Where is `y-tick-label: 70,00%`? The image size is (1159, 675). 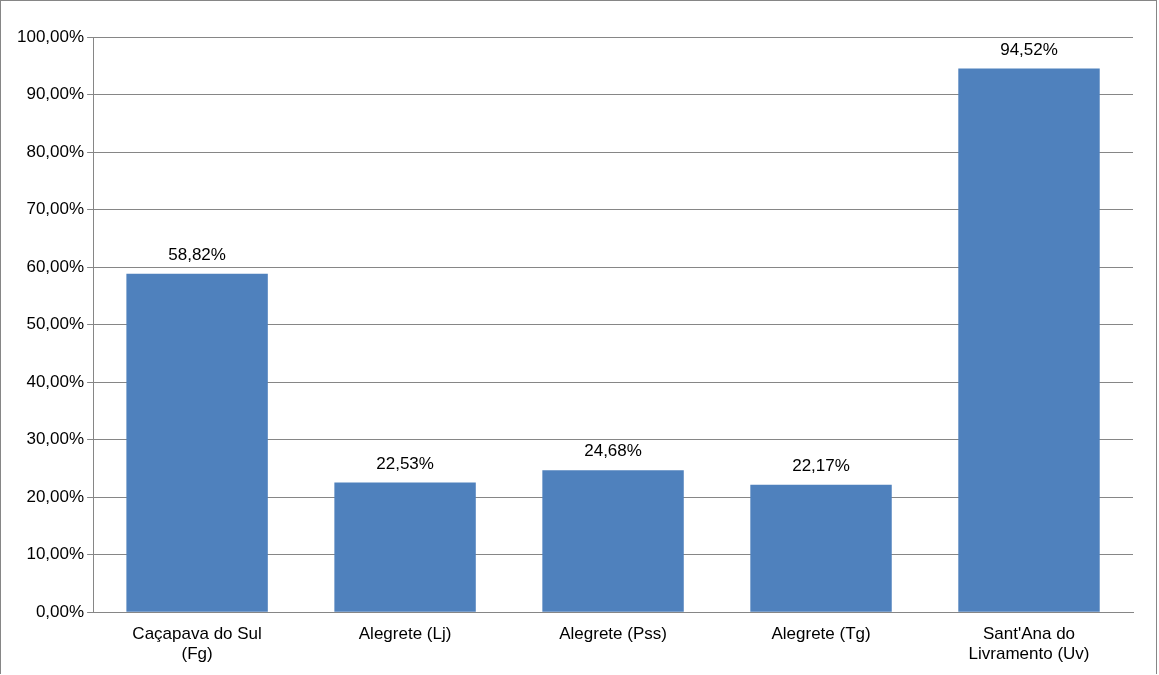
y-tick-label: 70,00% is located at coordinates (55, 209).